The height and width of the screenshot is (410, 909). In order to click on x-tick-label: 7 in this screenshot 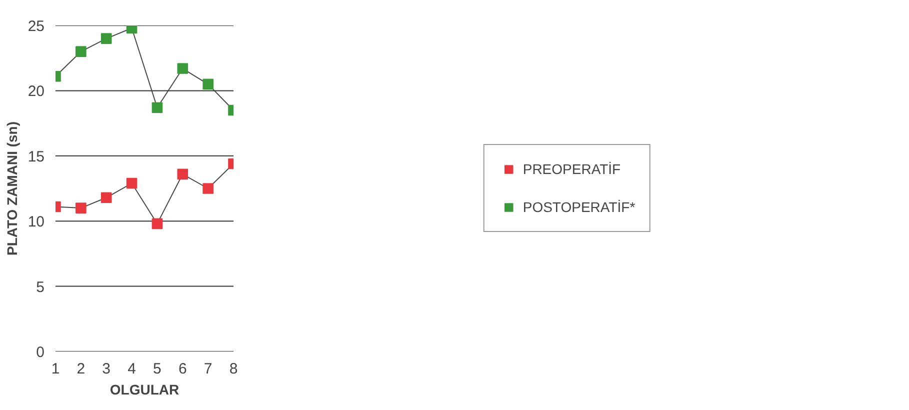, I will do `click(208, 369)`.